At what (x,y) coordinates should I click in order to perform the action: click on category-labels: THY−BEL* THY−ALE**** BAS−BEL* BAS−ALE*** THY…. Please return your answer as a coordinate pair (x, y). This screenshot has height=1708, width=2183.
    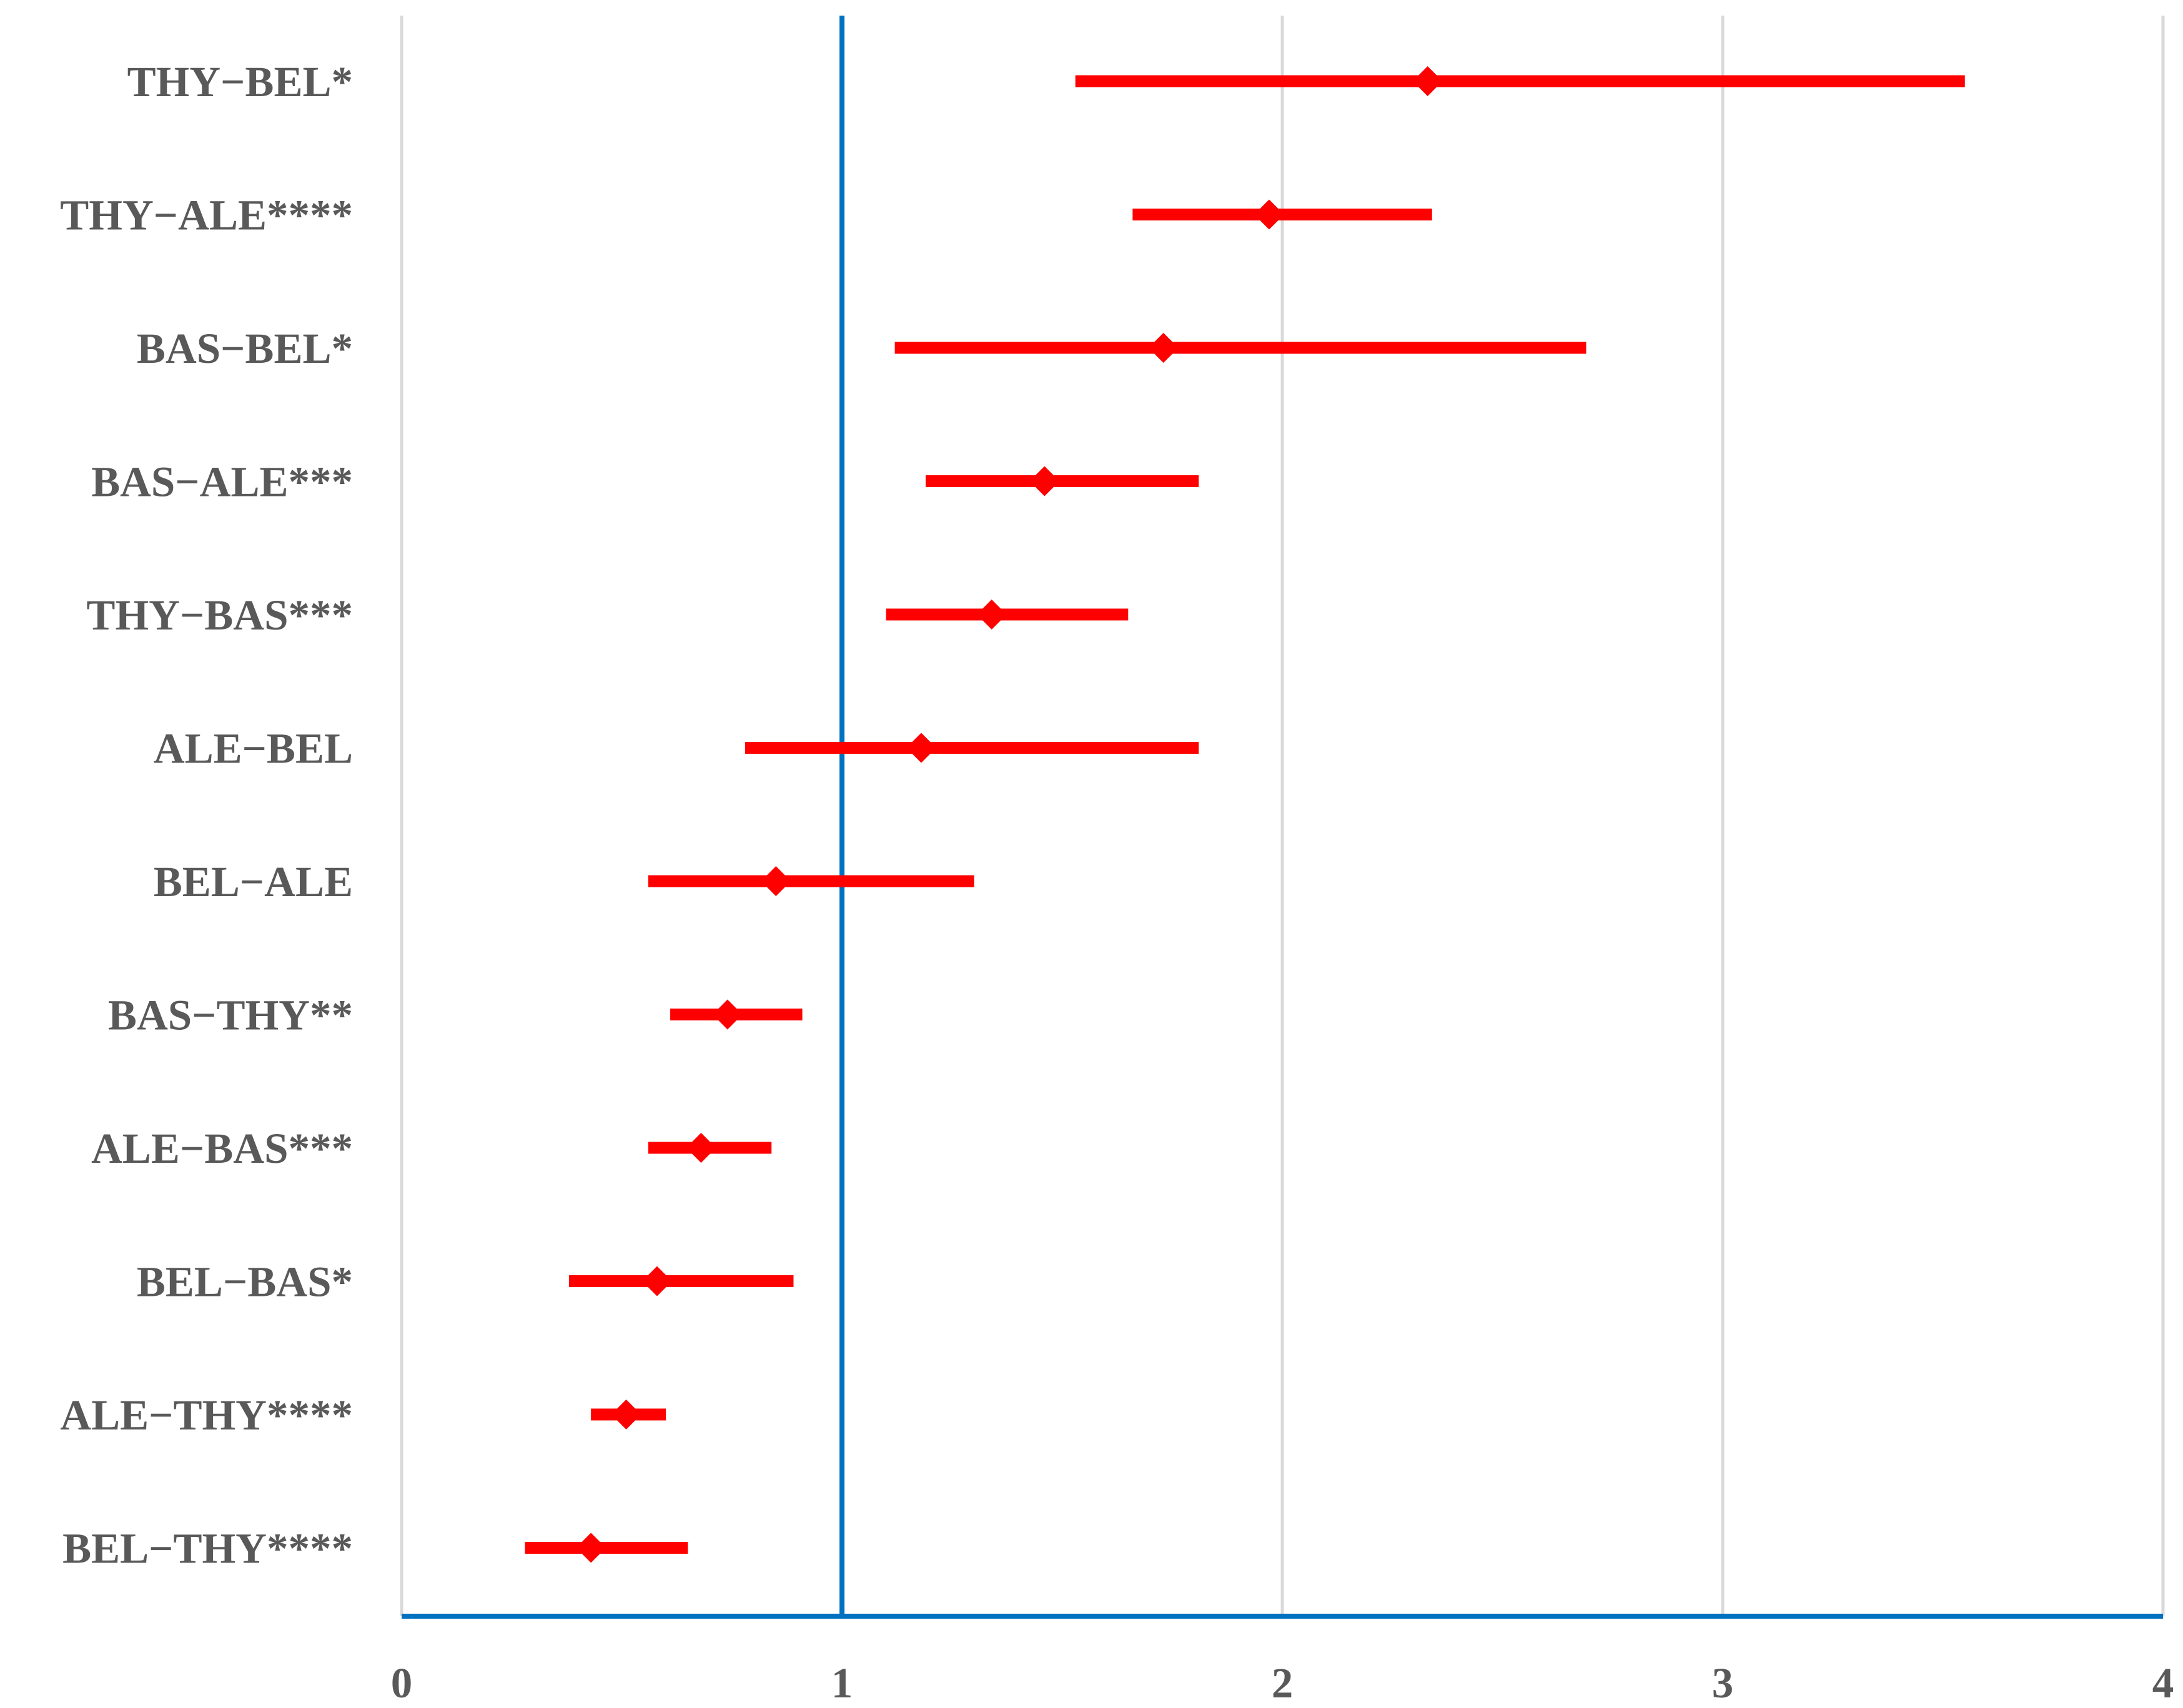
    Looking at the image, I should click on (207, 815).